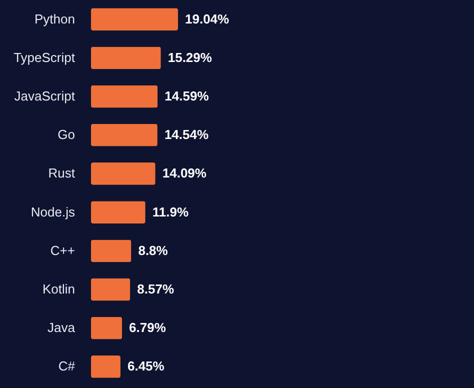 This screenshot has height=388, width=474. Describe the element at coordinates (45, 96) in the screenshot. I see `y-tick-label: JavaScript` at that location.